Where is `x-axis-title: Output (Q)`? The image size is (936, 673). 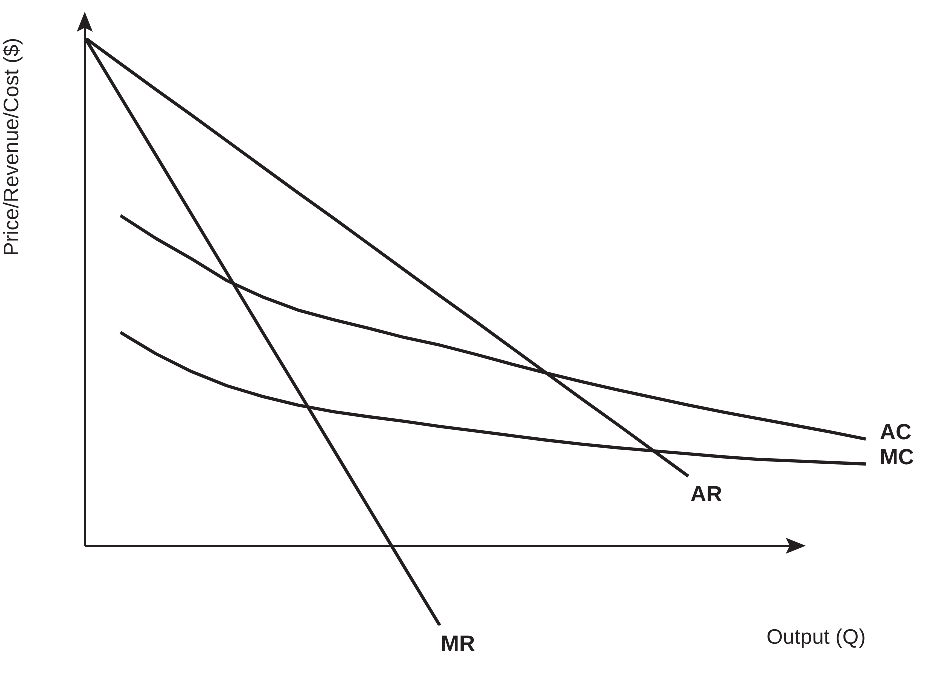
x-axis-title: Output (Q) is located at coordinates (816, 638).